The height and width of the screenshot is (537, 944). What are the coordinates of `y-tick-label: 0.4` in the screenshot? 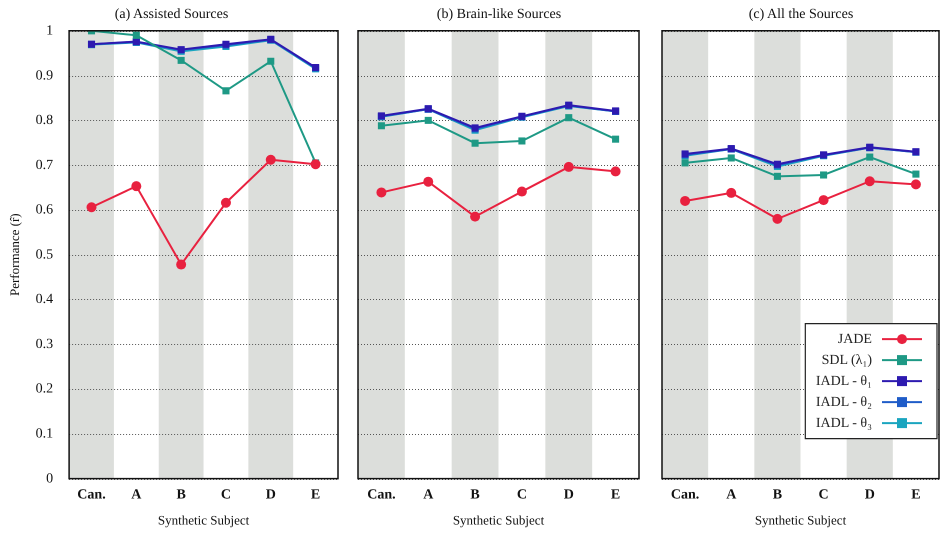 It's located at (45, 300).